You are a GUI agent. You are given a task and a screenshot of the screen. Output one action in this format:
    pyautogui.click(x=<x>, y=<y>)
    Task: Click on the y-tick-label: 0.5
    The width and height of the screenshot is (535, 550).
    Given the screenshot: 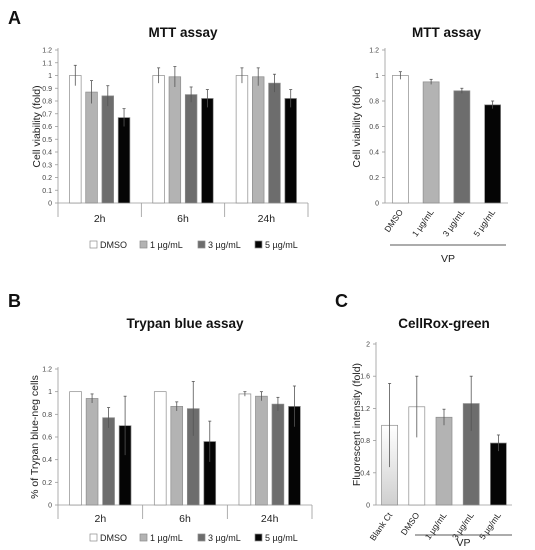 What is the action you would take?
    pyautogui.click(x=47, y=140)
    